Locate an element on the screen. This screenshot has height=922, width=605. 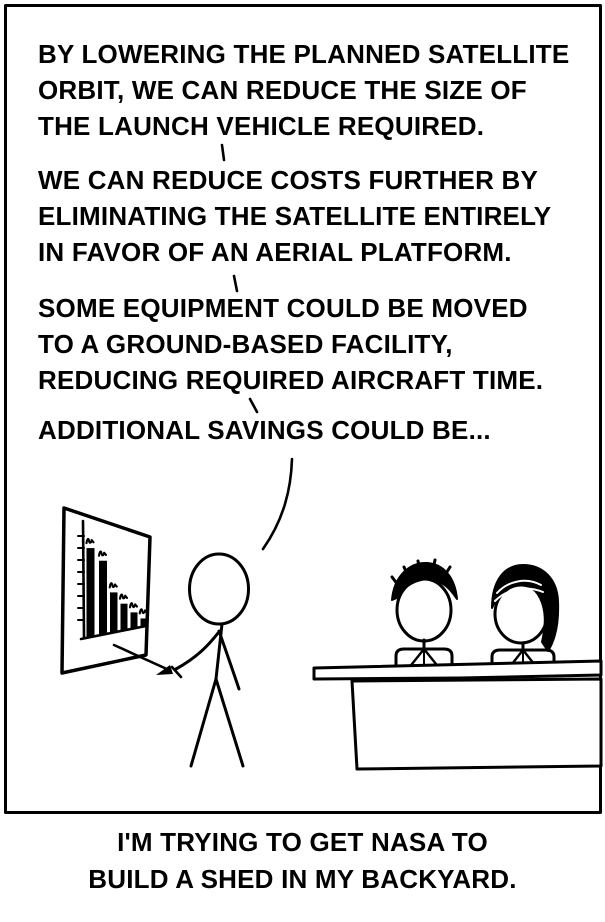
dialogue-line: SOME EQUIPMENT COULD BE MOVED is located at coordinates (283, 308).